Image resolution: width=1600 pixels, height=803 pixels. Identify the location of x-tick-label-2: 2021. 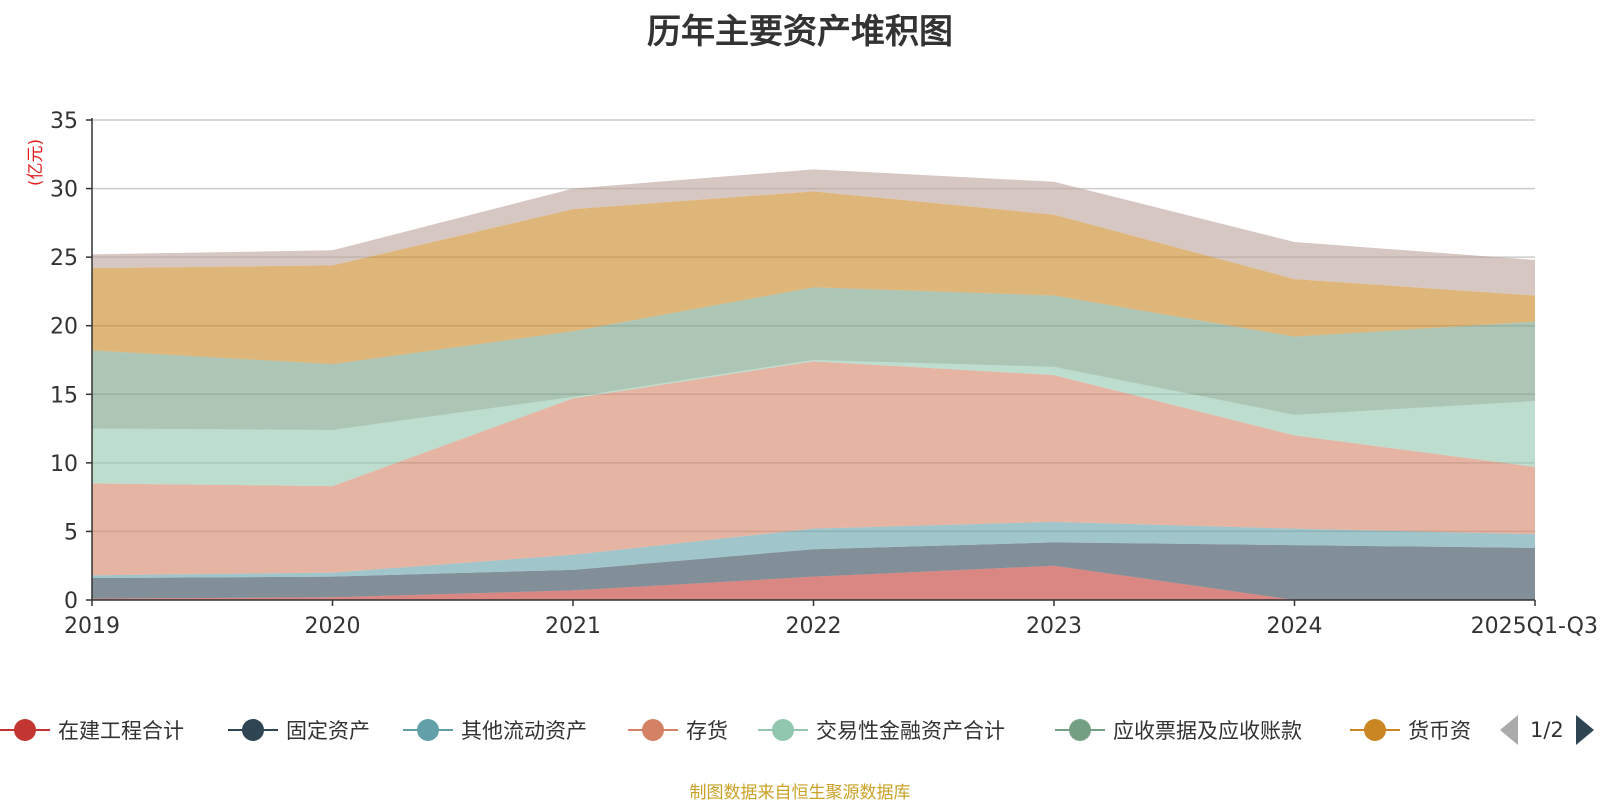
(573, 626).